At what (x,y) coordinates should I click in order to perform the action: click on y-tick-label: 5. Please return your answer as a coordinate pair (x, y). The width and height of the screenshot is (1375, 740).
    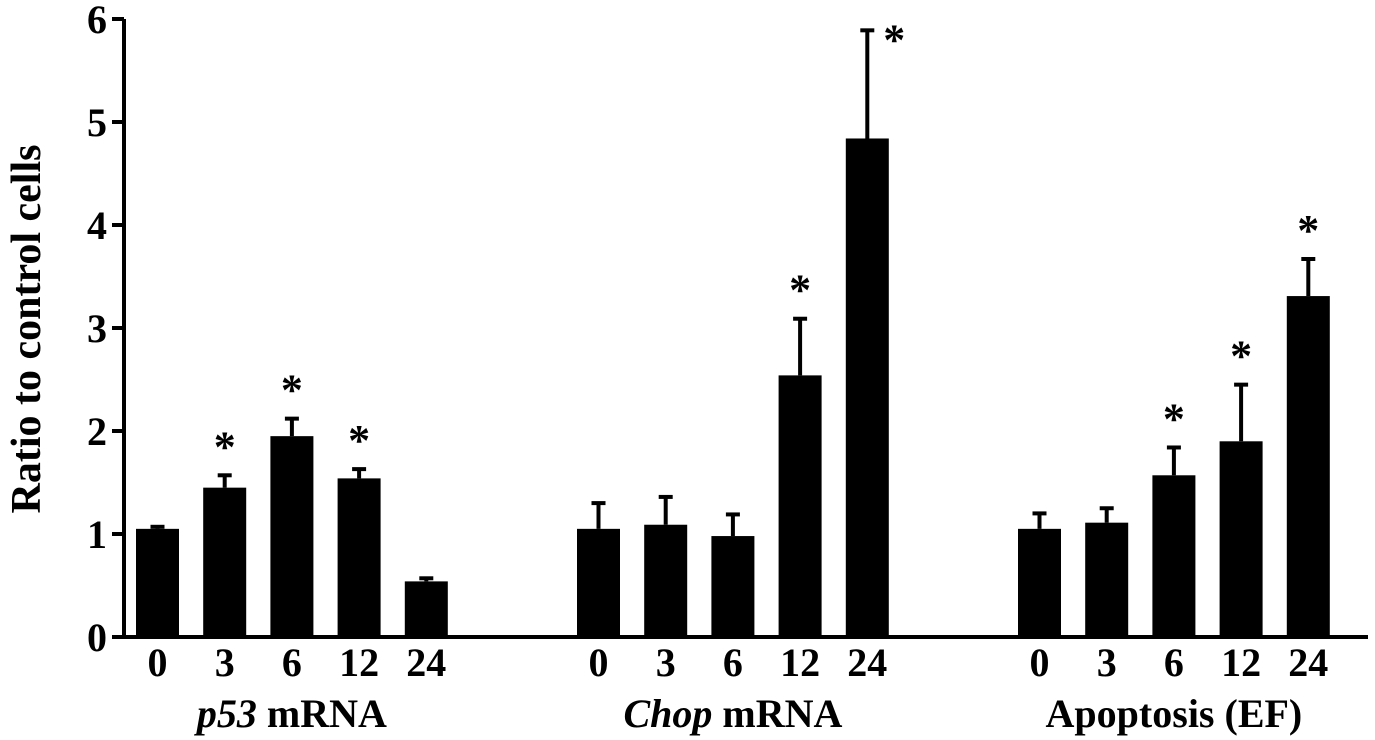
    Looking at the image, I should click on (97, 122).